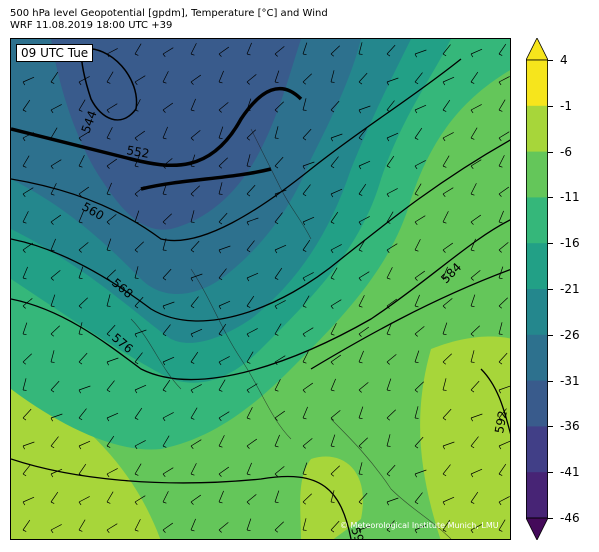 The image size is (599, 552). I want to click on contour-592-east, so click(495, 401).